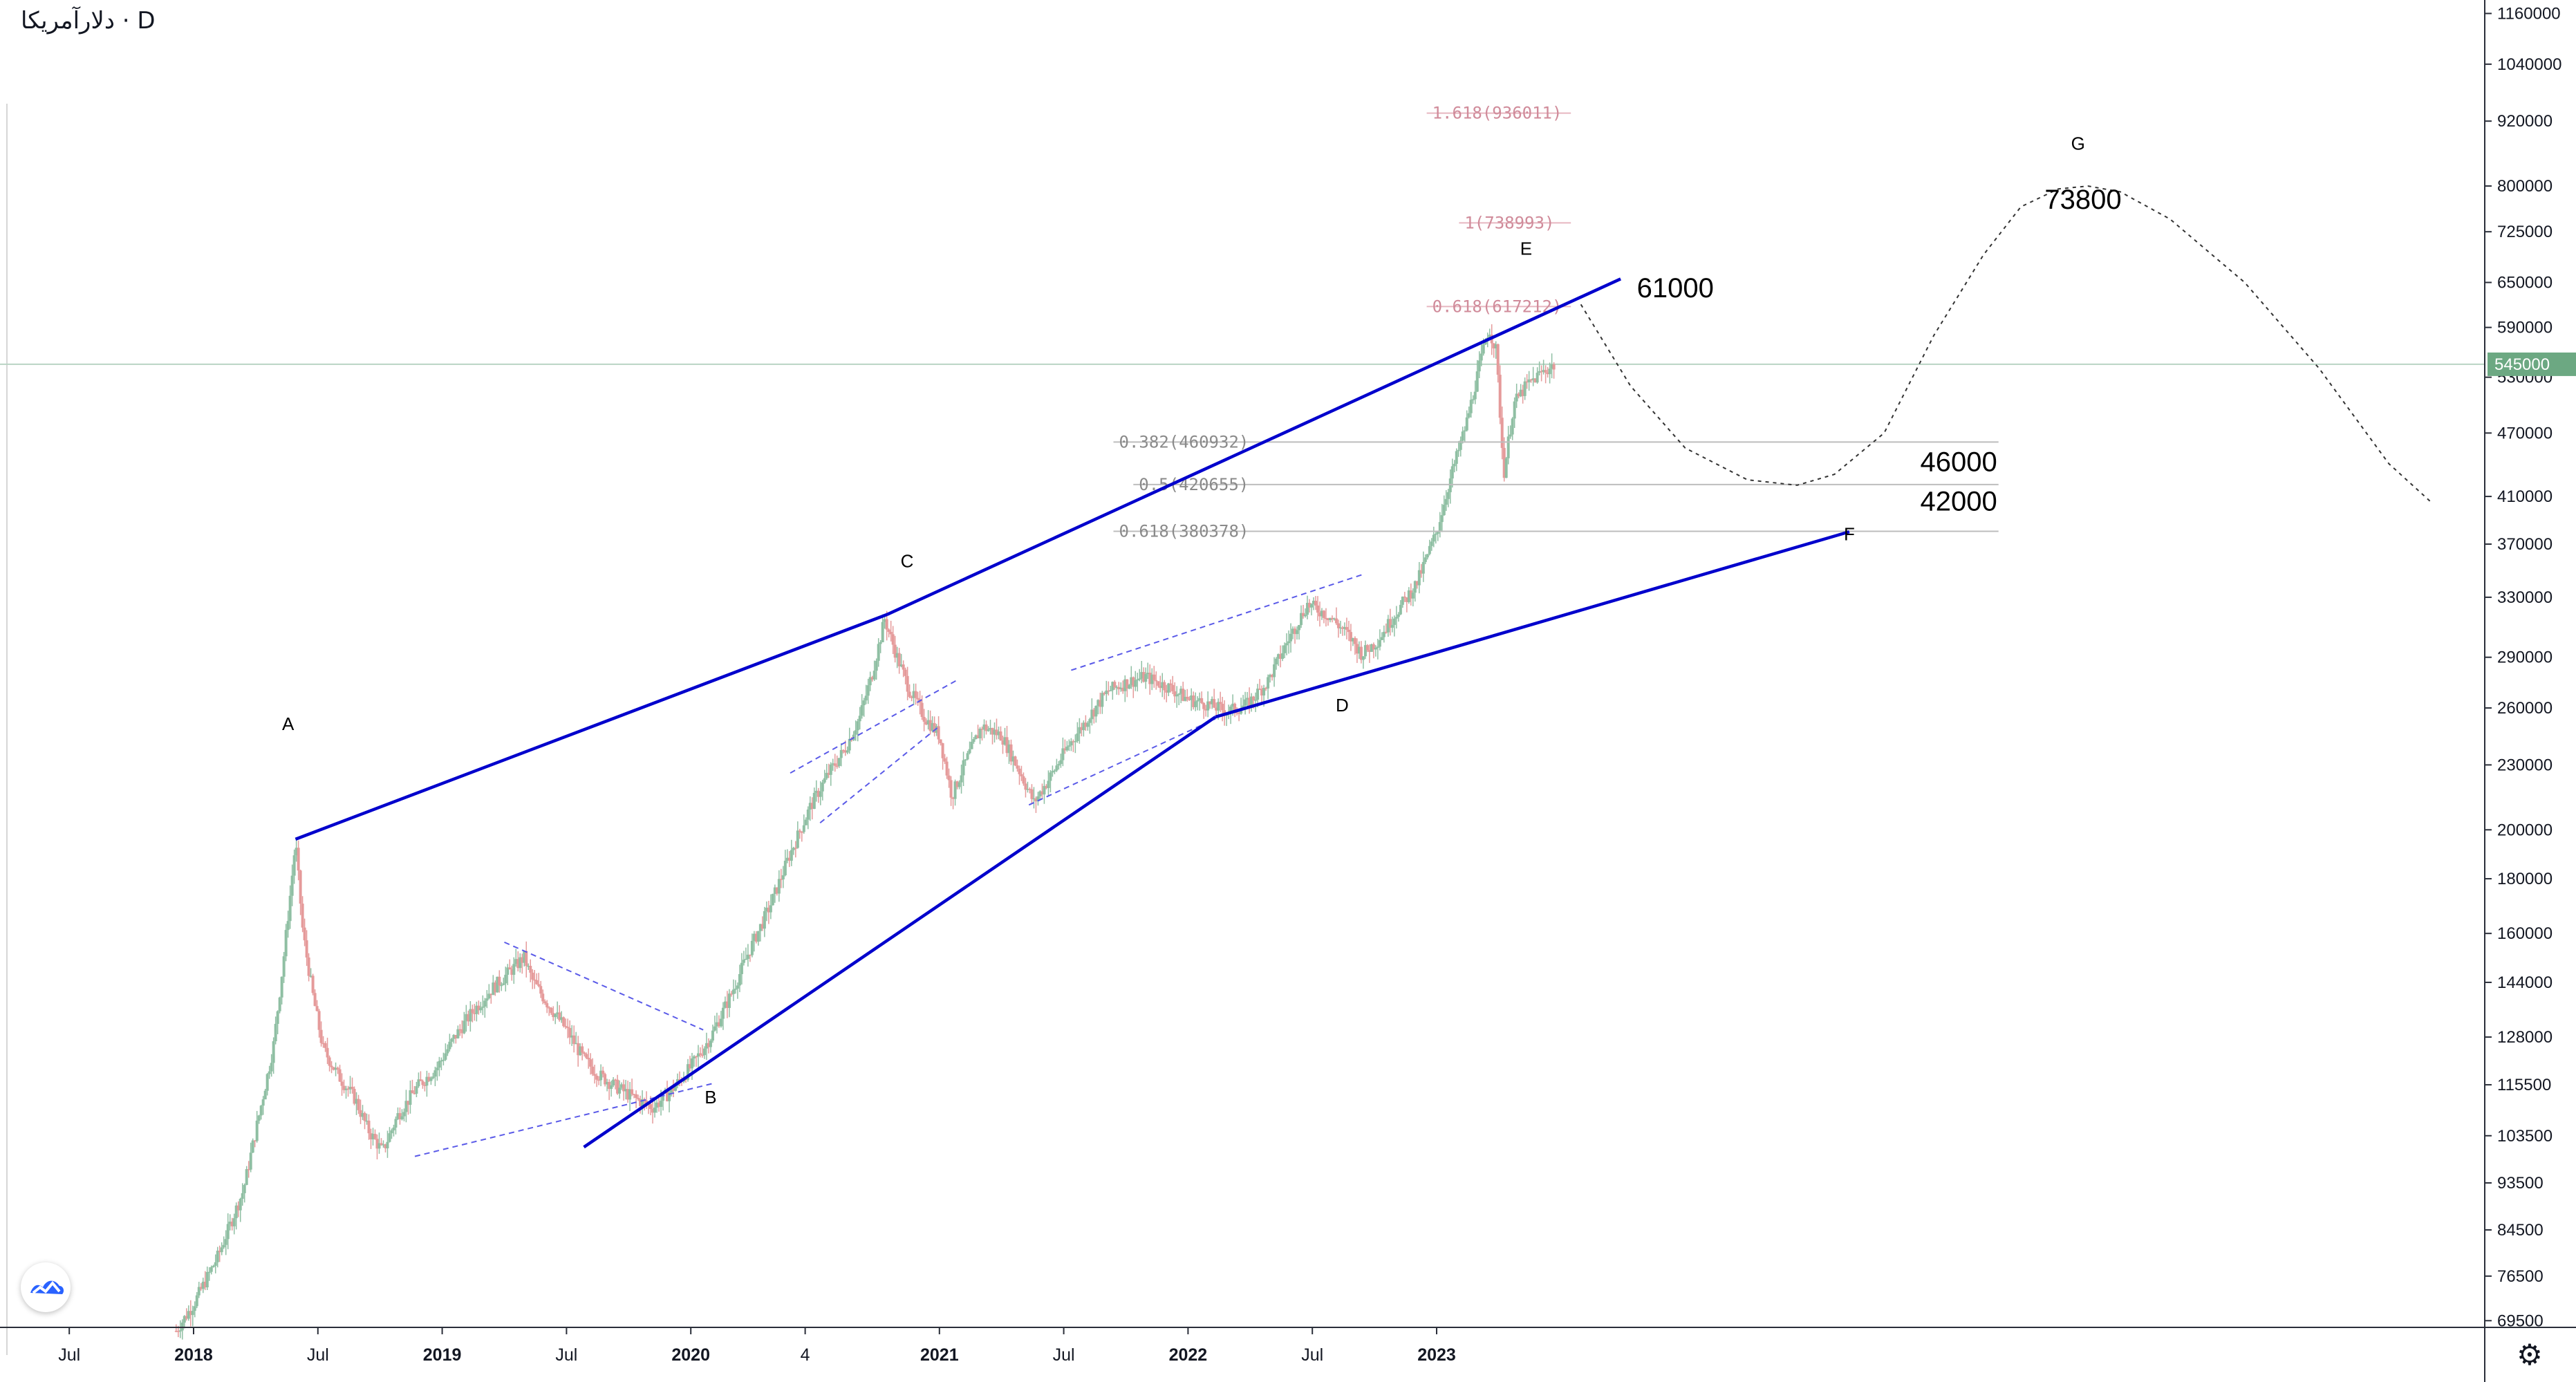 This screenshot has height=1382, width=2576. Describe the element at coordinates (2082, 200) in the screenshot. I see `price-target-annotation: 73800` at that location.